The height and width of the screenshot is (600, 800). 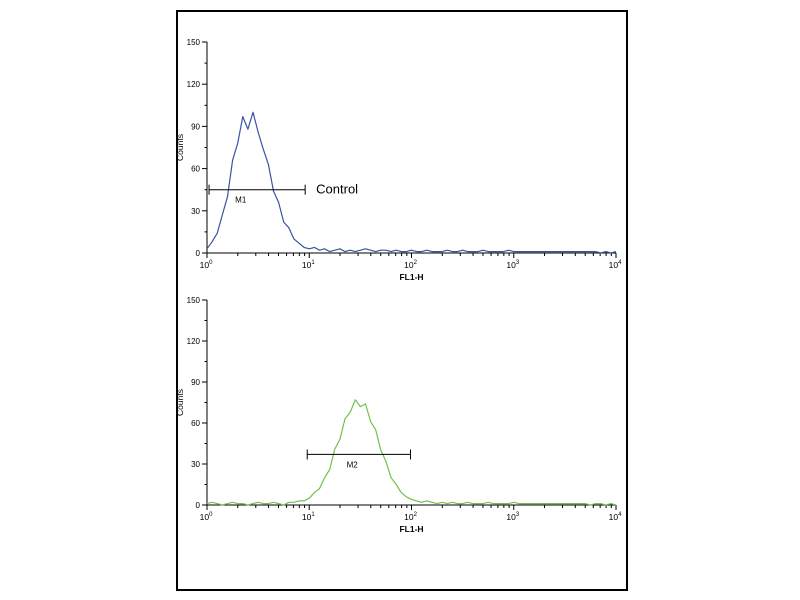 What do you see at coordinates (241, 200) in the screenshot?
I see `marker-label: M1` at bounding box center [241, 200].